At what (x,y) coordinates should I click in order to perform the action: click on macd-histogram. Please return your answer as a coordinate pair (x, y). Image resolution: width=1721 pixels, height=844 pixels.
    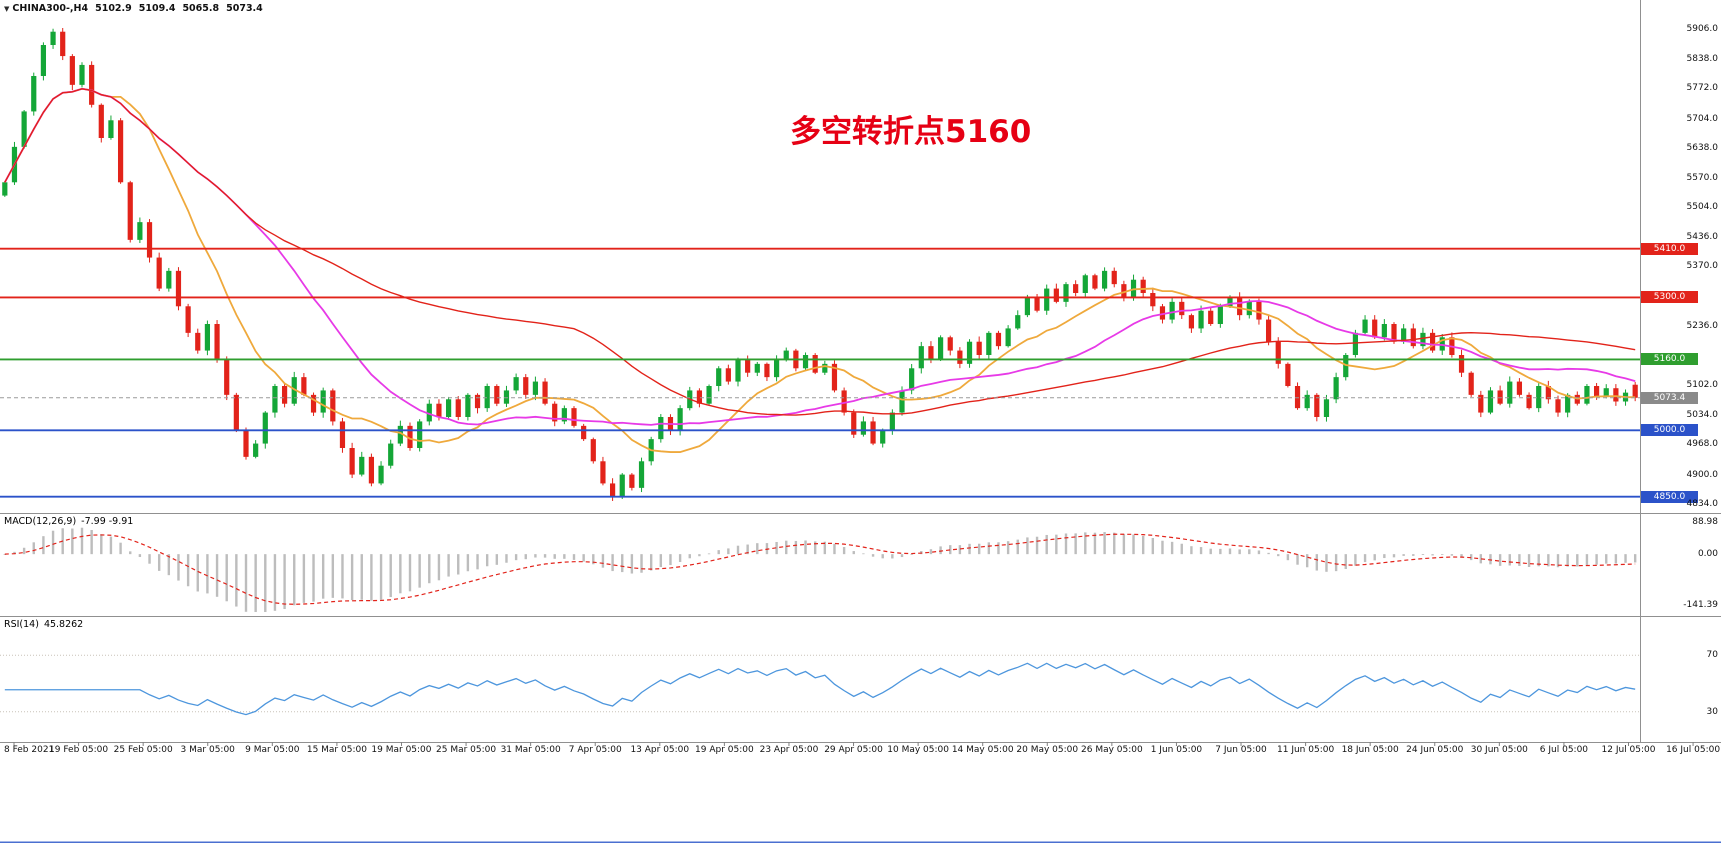
    Looking at the image, I should click on (820, 569).